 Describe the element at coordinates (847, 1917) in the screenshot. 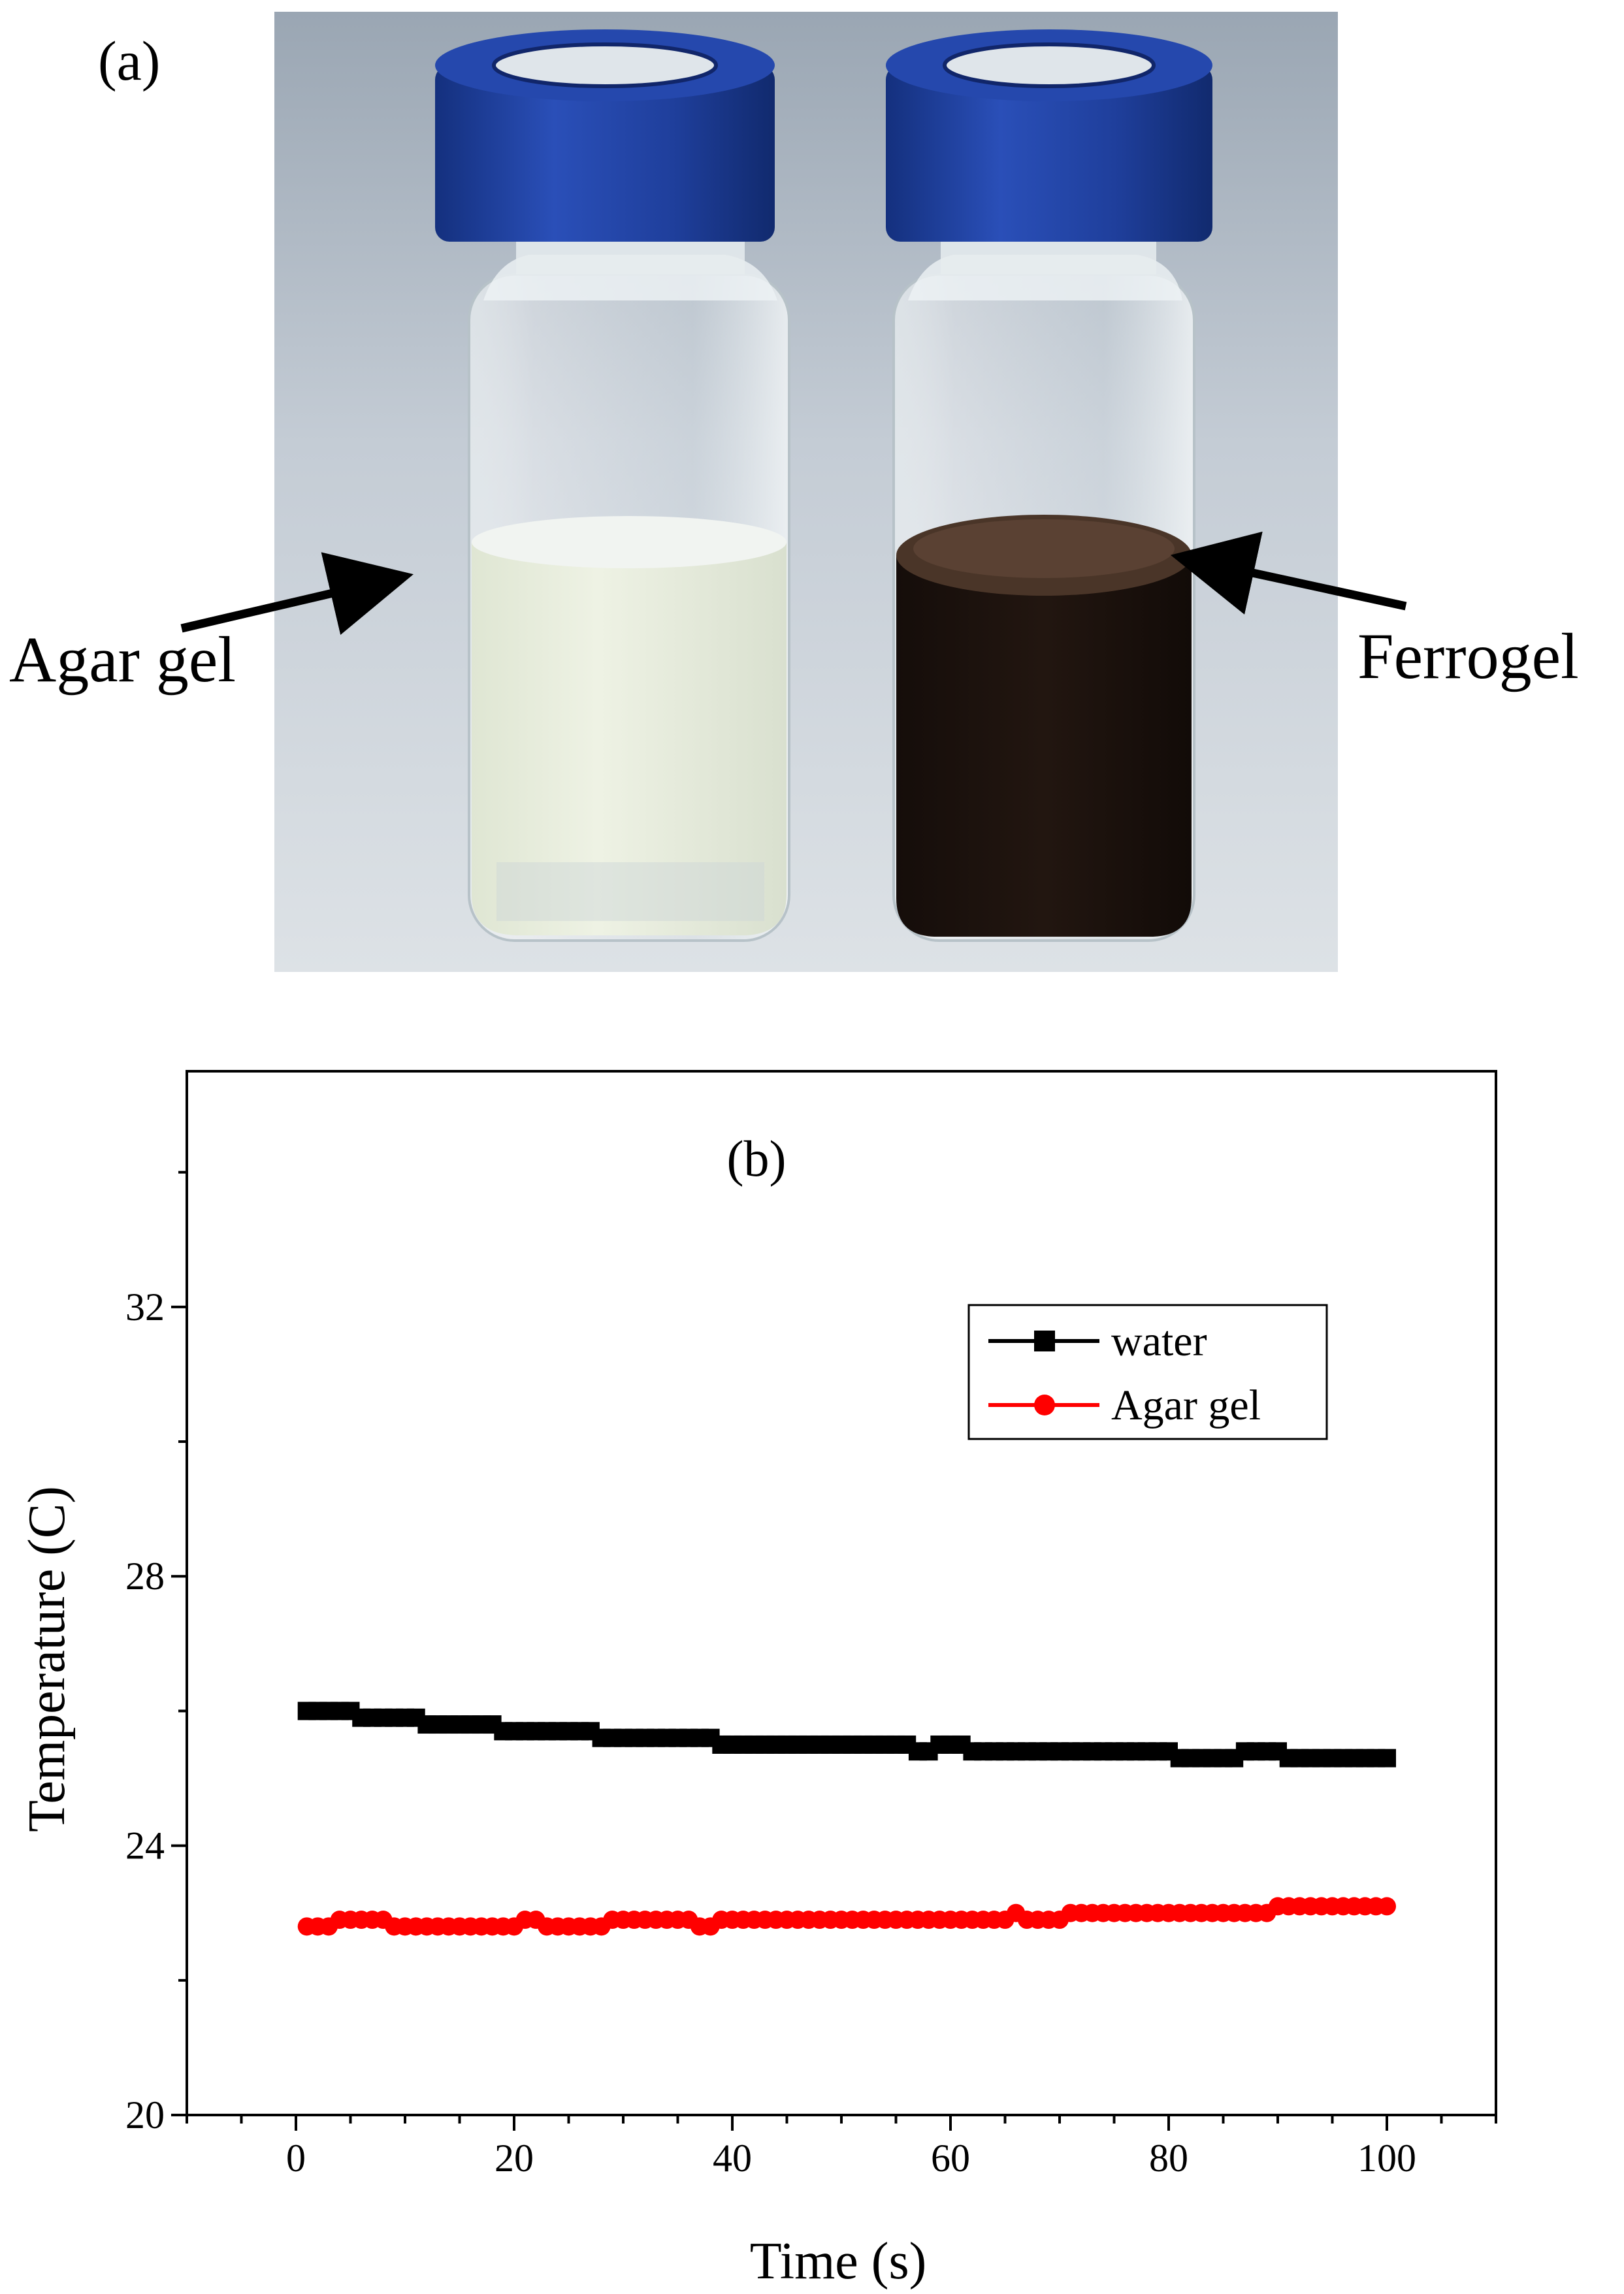

I see `series-agar-gel` at that location.